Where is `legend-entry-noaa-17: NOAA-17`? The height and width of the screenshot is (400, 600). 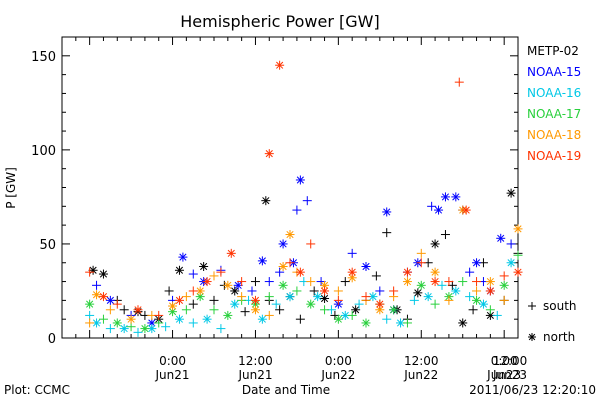 legend-entry-noaa-17: NOAA-17 is located at coordinates (554, 114).